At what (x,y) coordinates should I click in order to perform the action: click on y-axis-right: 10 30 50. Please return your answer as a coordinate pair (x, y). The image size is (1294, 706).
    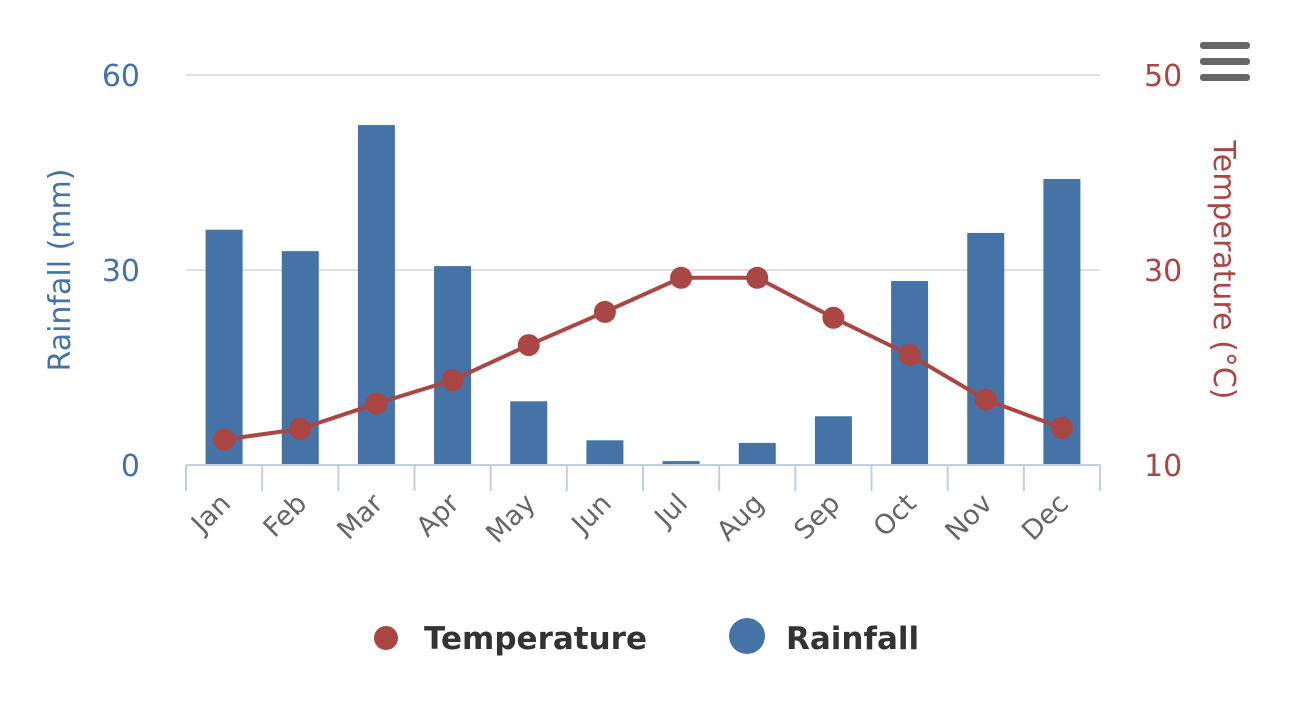
    Looking at the image, I should click on (1163, 271).